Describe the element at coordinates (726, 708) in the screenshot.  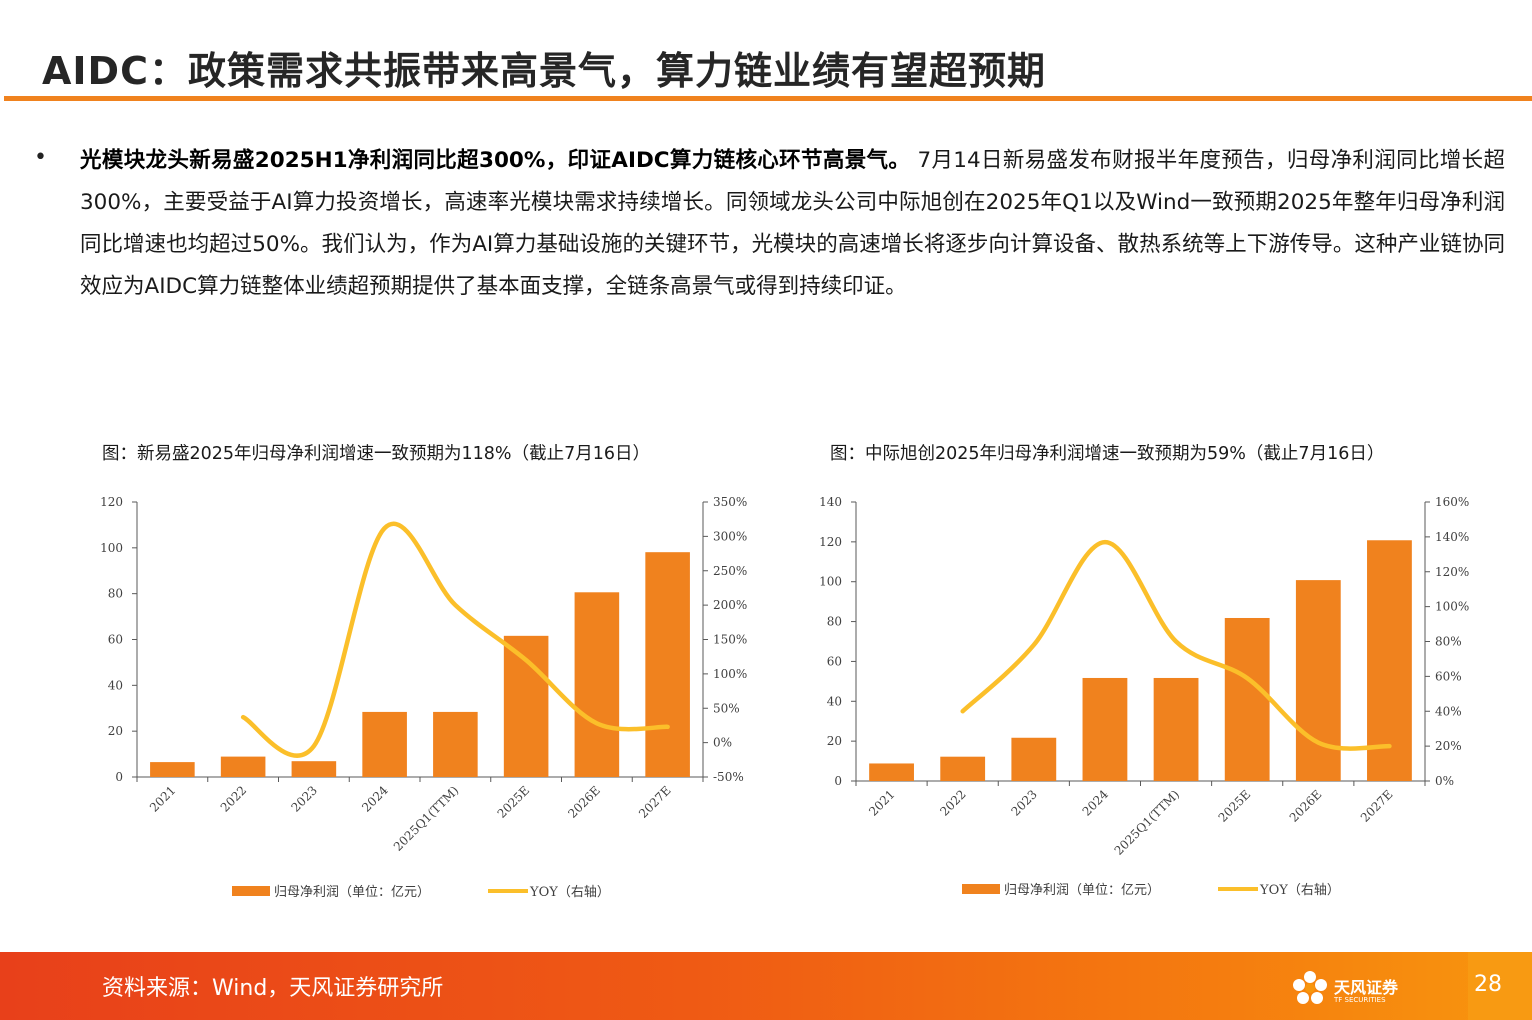
I see `right-tick-label: 50%` at that location.